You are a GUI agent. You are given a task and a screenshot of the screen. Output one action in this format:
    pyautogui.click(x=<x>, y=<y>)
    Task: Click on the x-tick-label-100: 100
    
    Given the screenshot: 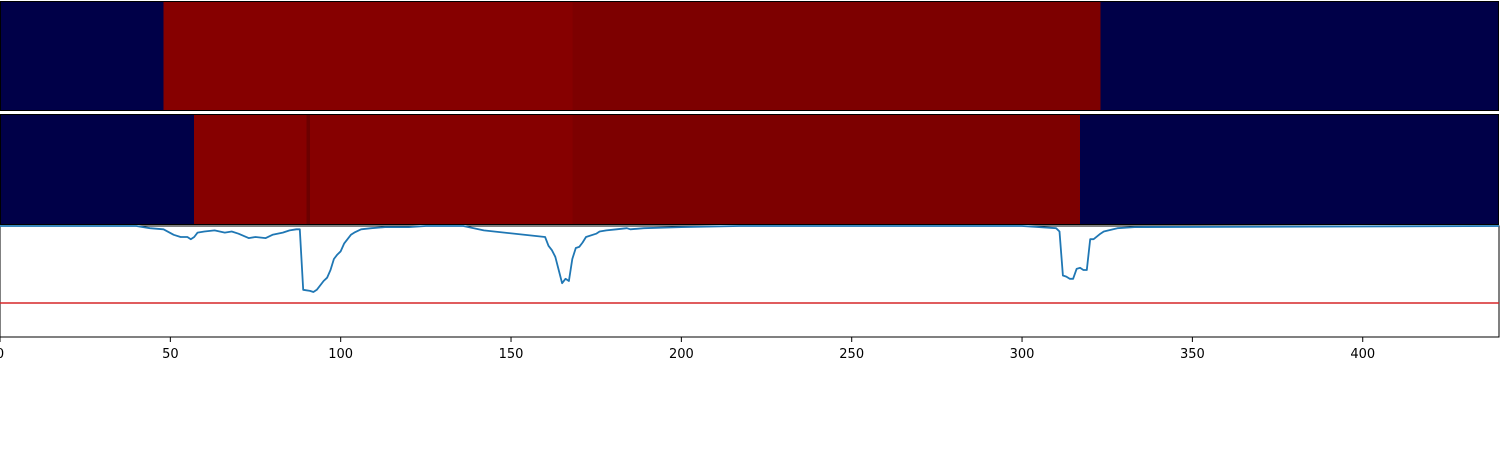 What is the action you would take?
    pyautogui.click(x=340, y=354)
    